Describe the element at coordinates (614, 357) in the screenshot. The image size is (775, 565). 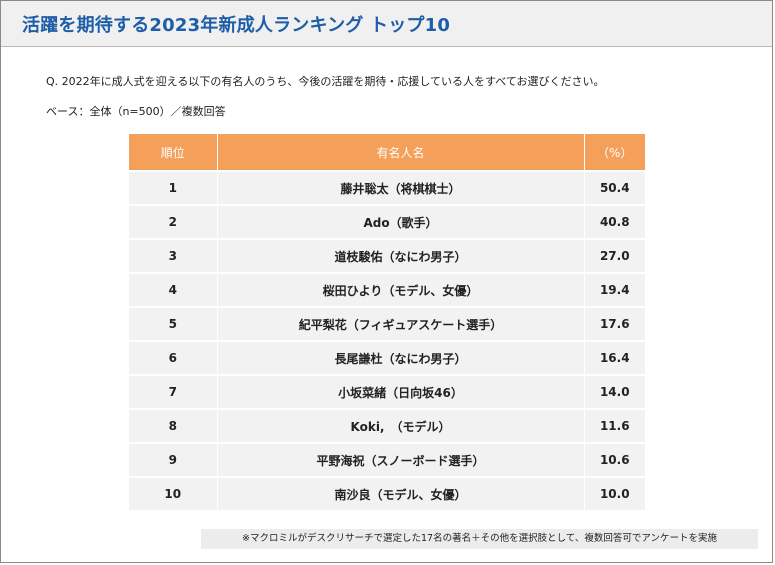
I see `percent-cell: 16.4` at that location.